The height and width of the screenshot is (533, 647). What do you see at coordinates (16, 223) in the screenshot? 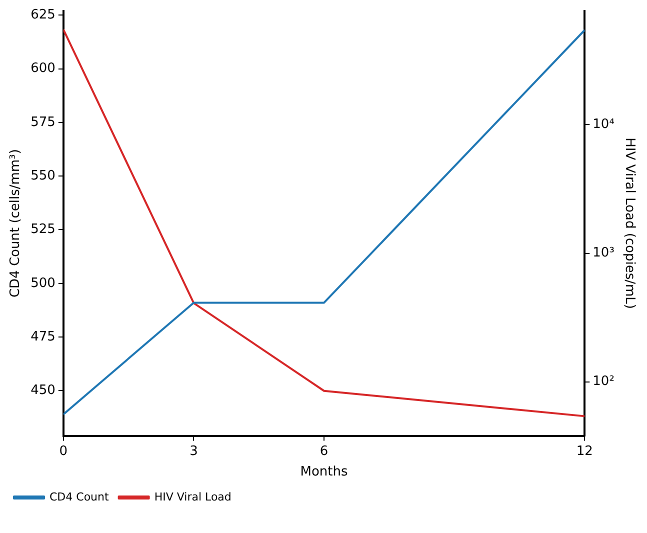
I see `y-axis-title: CD4 Count (cells/mm³)` at bounding box center [16, 223].